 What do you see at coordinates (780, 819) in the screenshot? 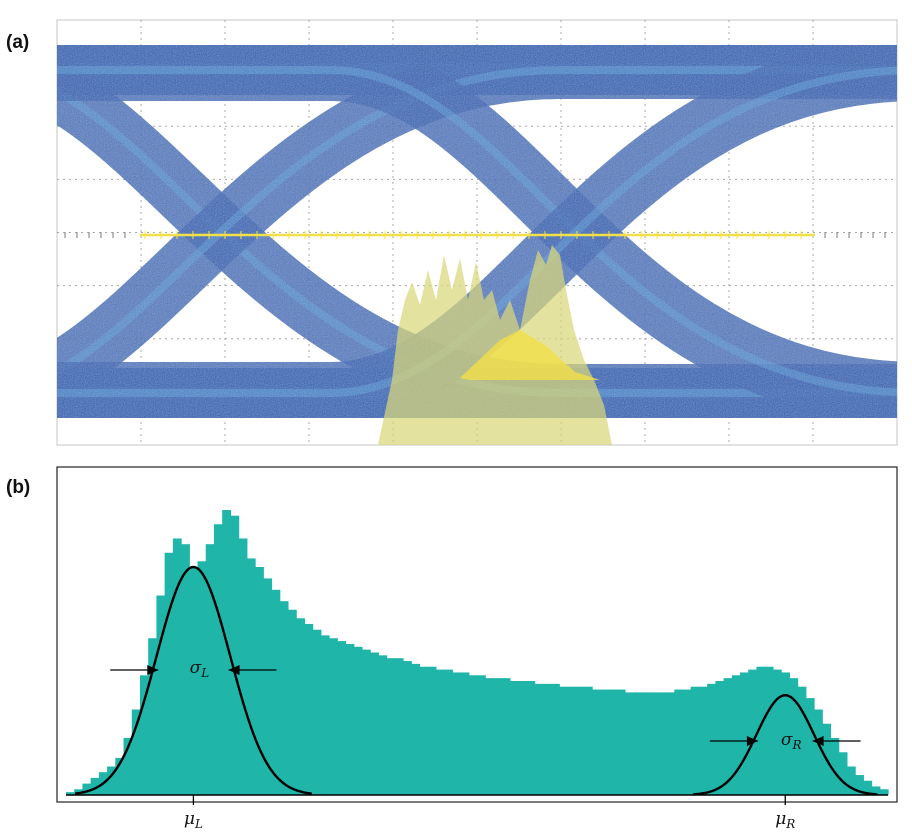
I see `mu-right-label-symbol: μ` at bounding box center [780, 819].